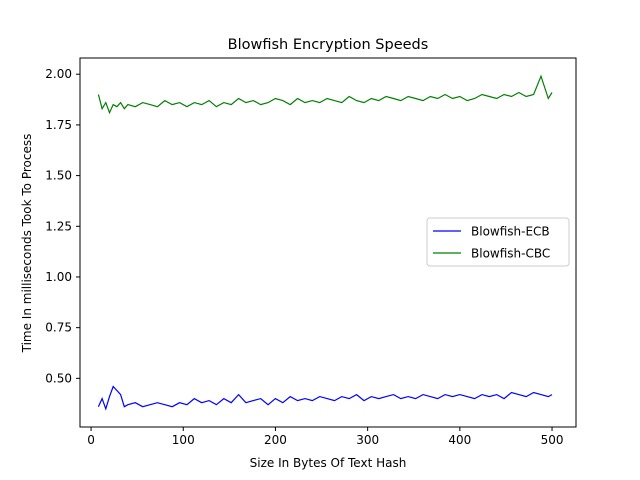 Image resolution: width=640 pixels, height=480 pixels. Describe the element at coordinates (58, 176) in the screenshot. I see `y-tick-label: 1.50` at that location.